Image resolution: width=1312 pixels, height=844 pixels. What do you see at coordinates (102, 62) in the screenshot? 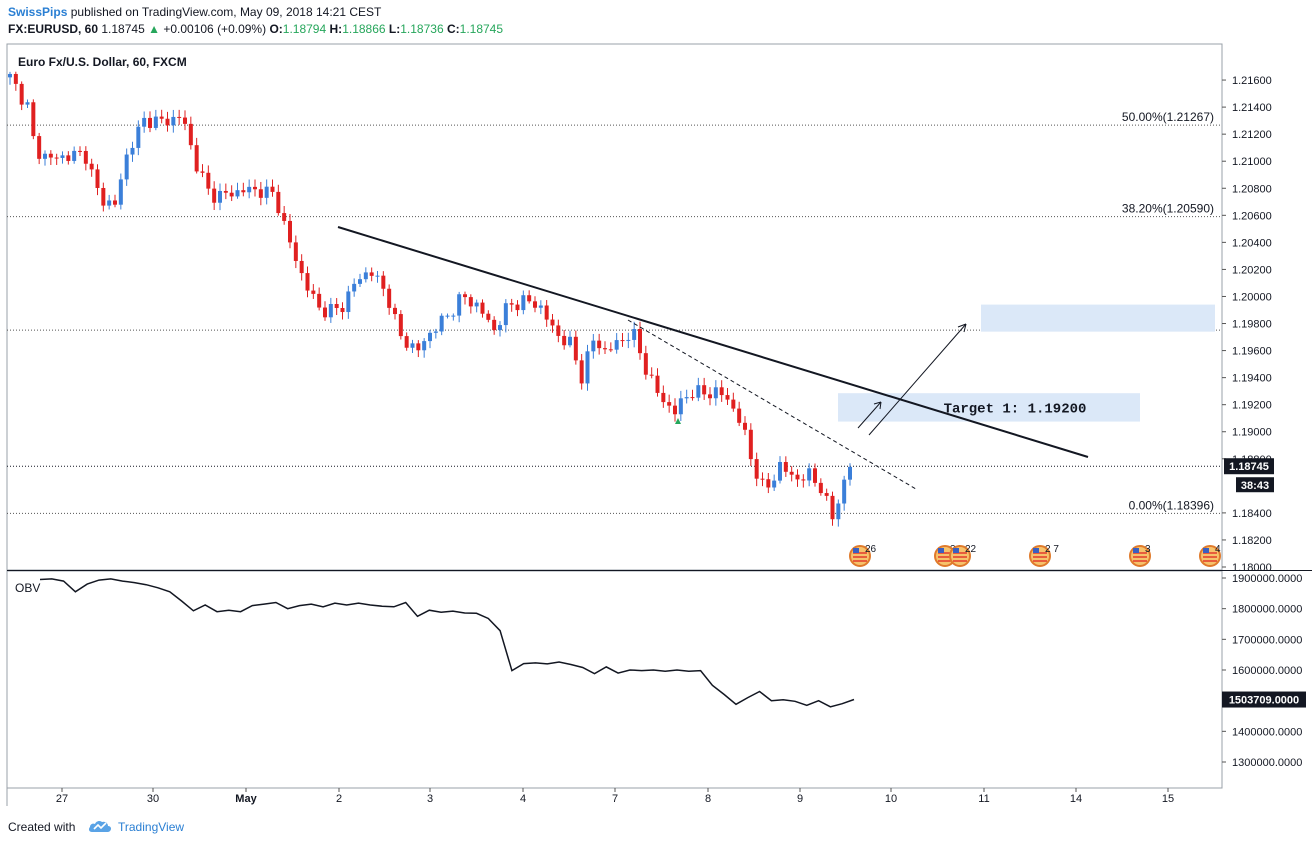
I see `chart-title: Euro Fx/U.S. Dollar, 60, FXCM` at bounding box center [102, 62].